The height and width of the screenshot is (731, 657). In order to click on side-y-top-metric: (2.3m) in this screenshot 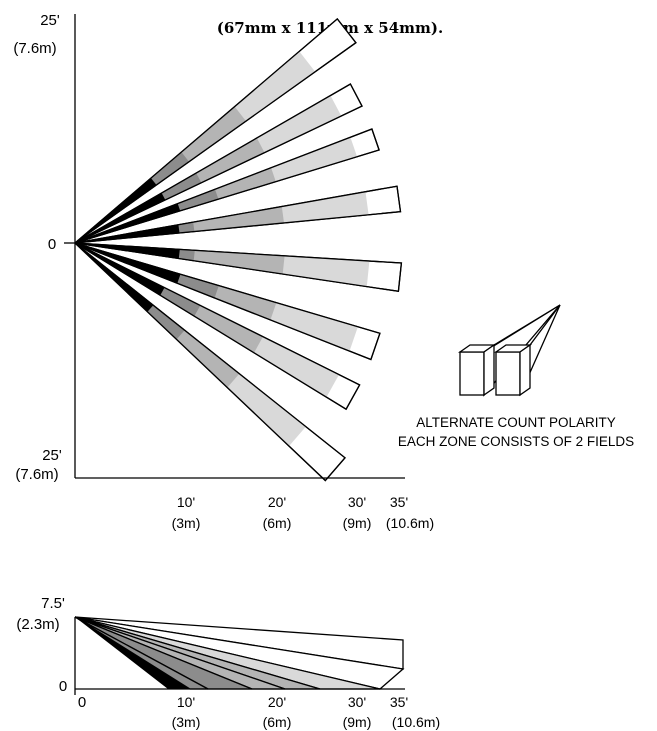, I will do `click(37, 624)`.